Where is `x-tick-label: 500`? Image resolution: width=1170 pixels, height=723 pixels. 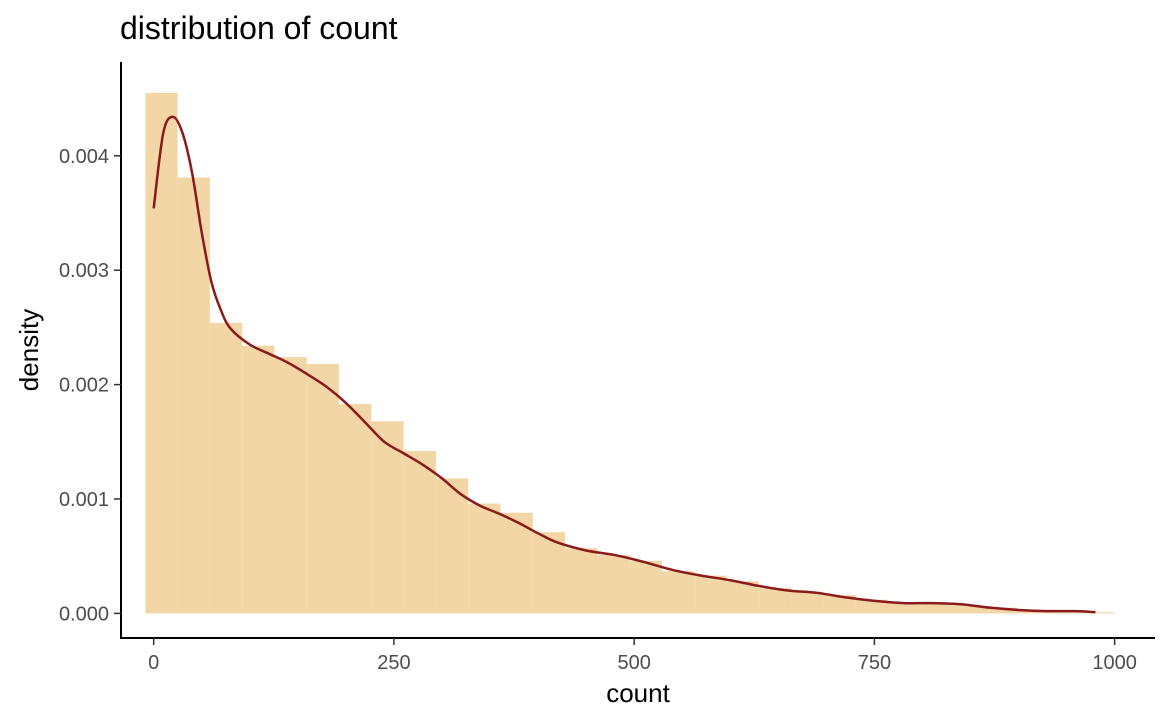 x-tick-label: 500 is located at coordinates (633, 663).